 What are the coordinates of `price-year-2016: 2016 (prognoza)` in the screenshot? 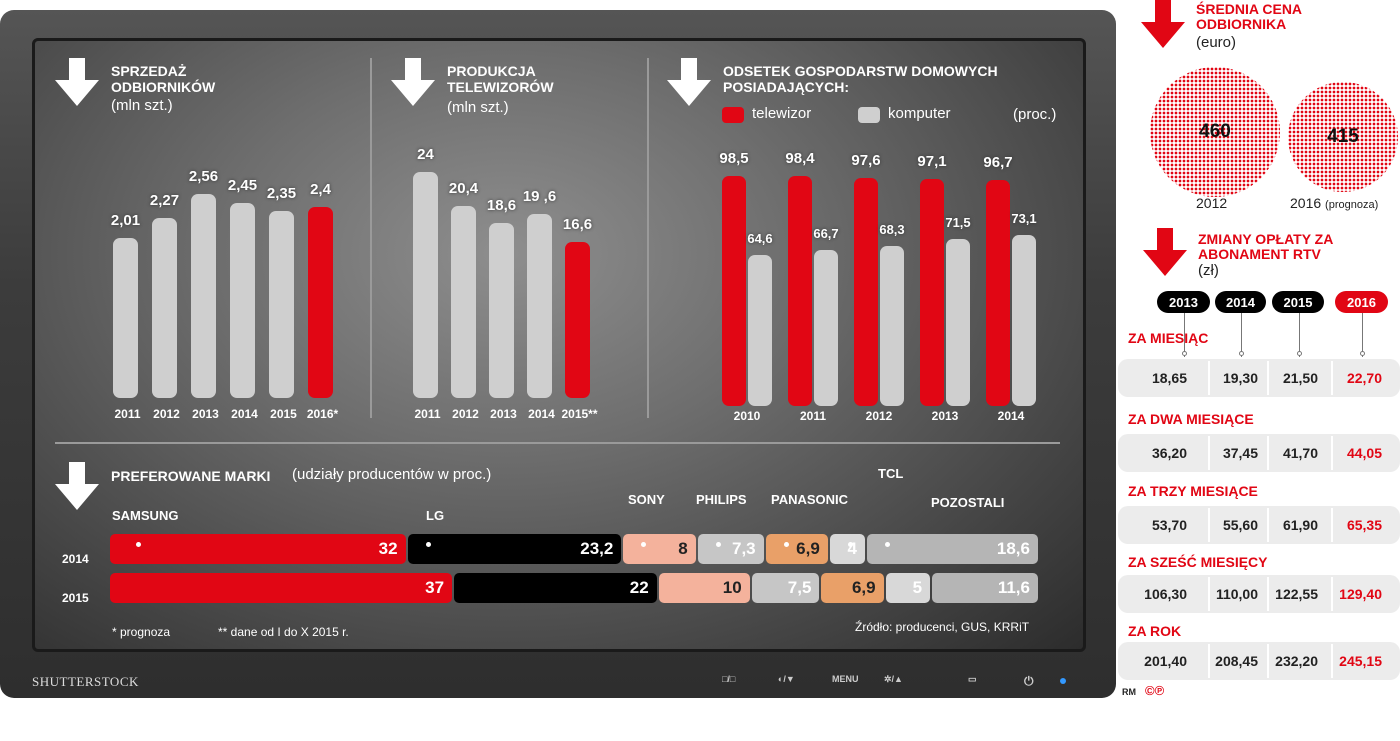 It's located at (1334, 203).